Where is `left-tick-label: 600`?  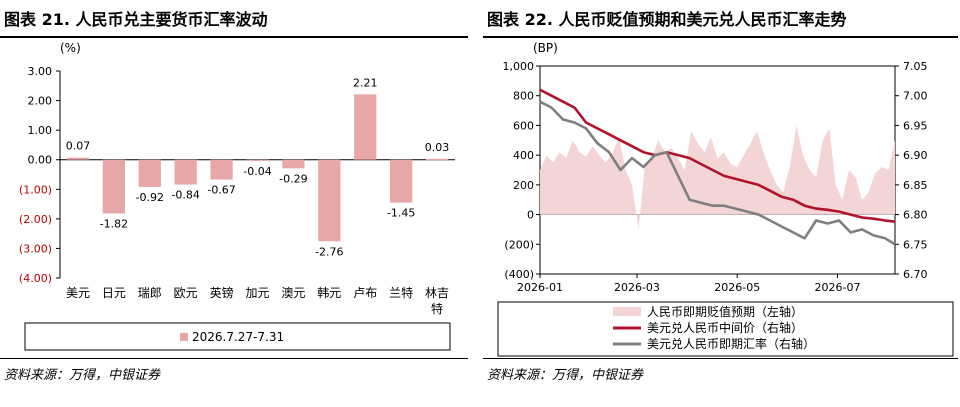 left-tick-label: 600 is located at coordinates (523, 125).